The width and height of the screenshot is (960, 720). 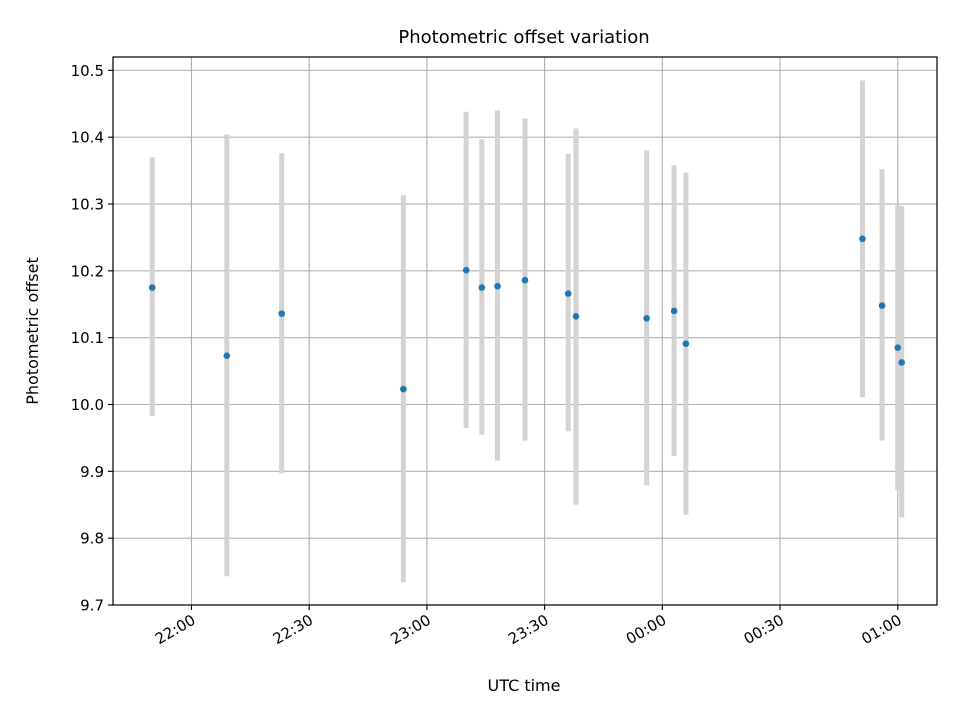 I want to click on y-tick-label: 9.9, so click(x=92, y=472).